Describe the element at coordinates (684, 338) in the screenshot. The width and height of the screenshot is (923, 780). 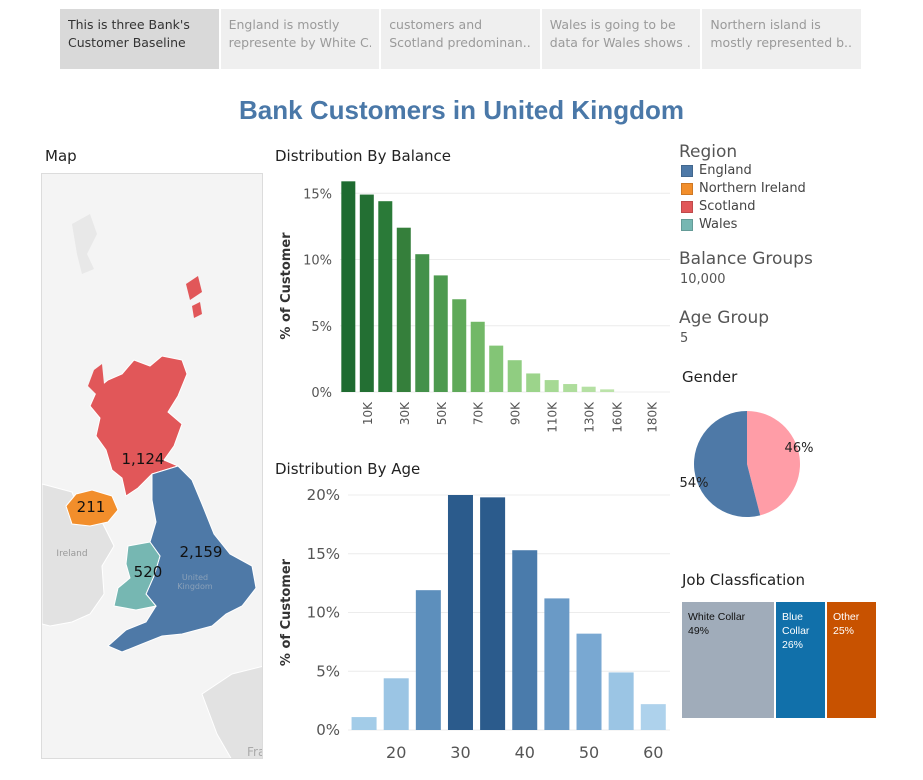
I see `age-group-value: 5` at that location.